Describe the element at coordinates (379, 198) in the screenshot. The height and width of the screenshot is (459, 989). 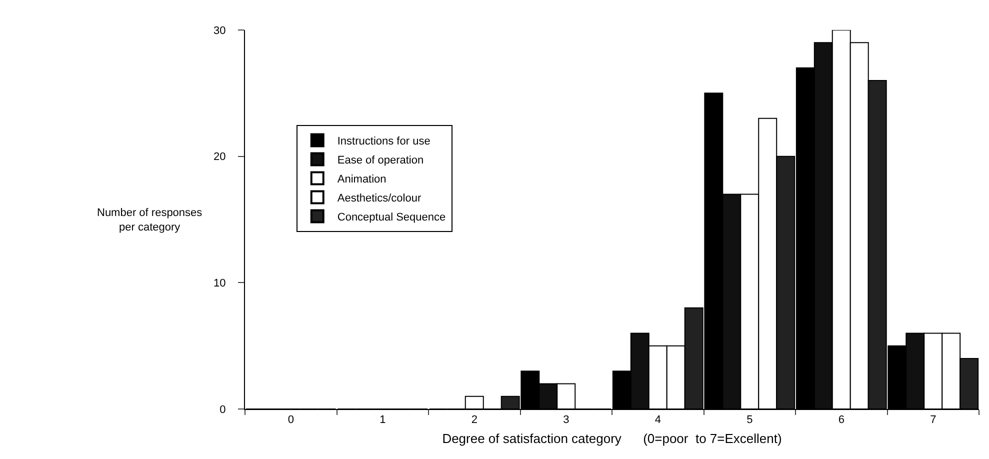
I see `legend-label: Aesthetics/colour` at that location.